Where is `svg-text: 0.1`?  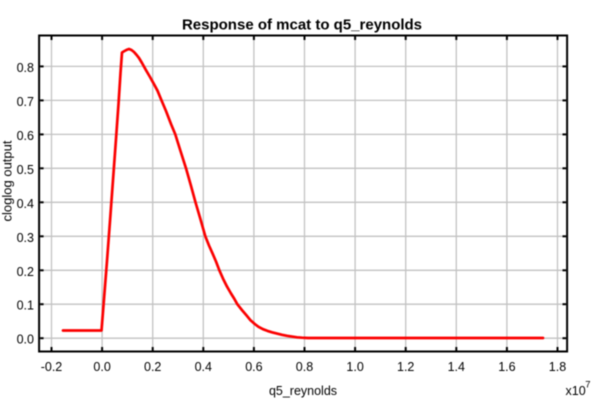
svg-text: 0.1 is located at coordinates (25, 306).